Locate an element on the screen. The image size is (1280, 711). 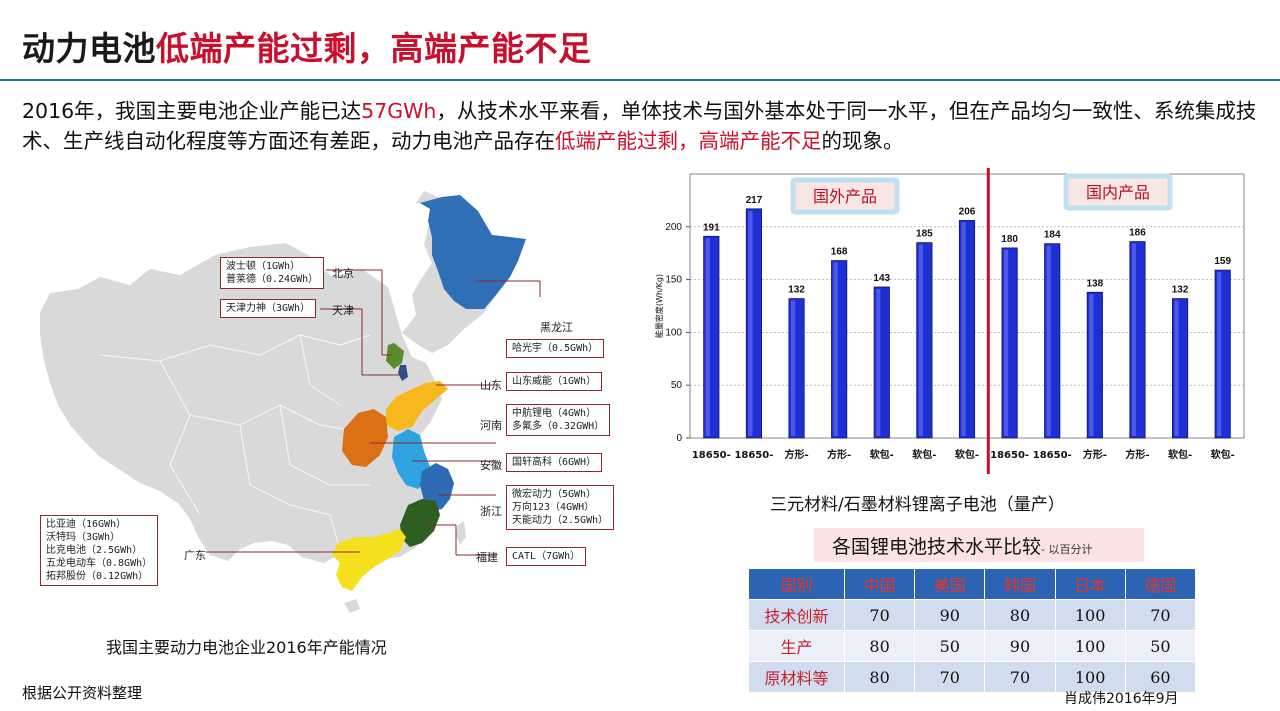
y-tick-label: 0 is located at coordinates (679, 438).